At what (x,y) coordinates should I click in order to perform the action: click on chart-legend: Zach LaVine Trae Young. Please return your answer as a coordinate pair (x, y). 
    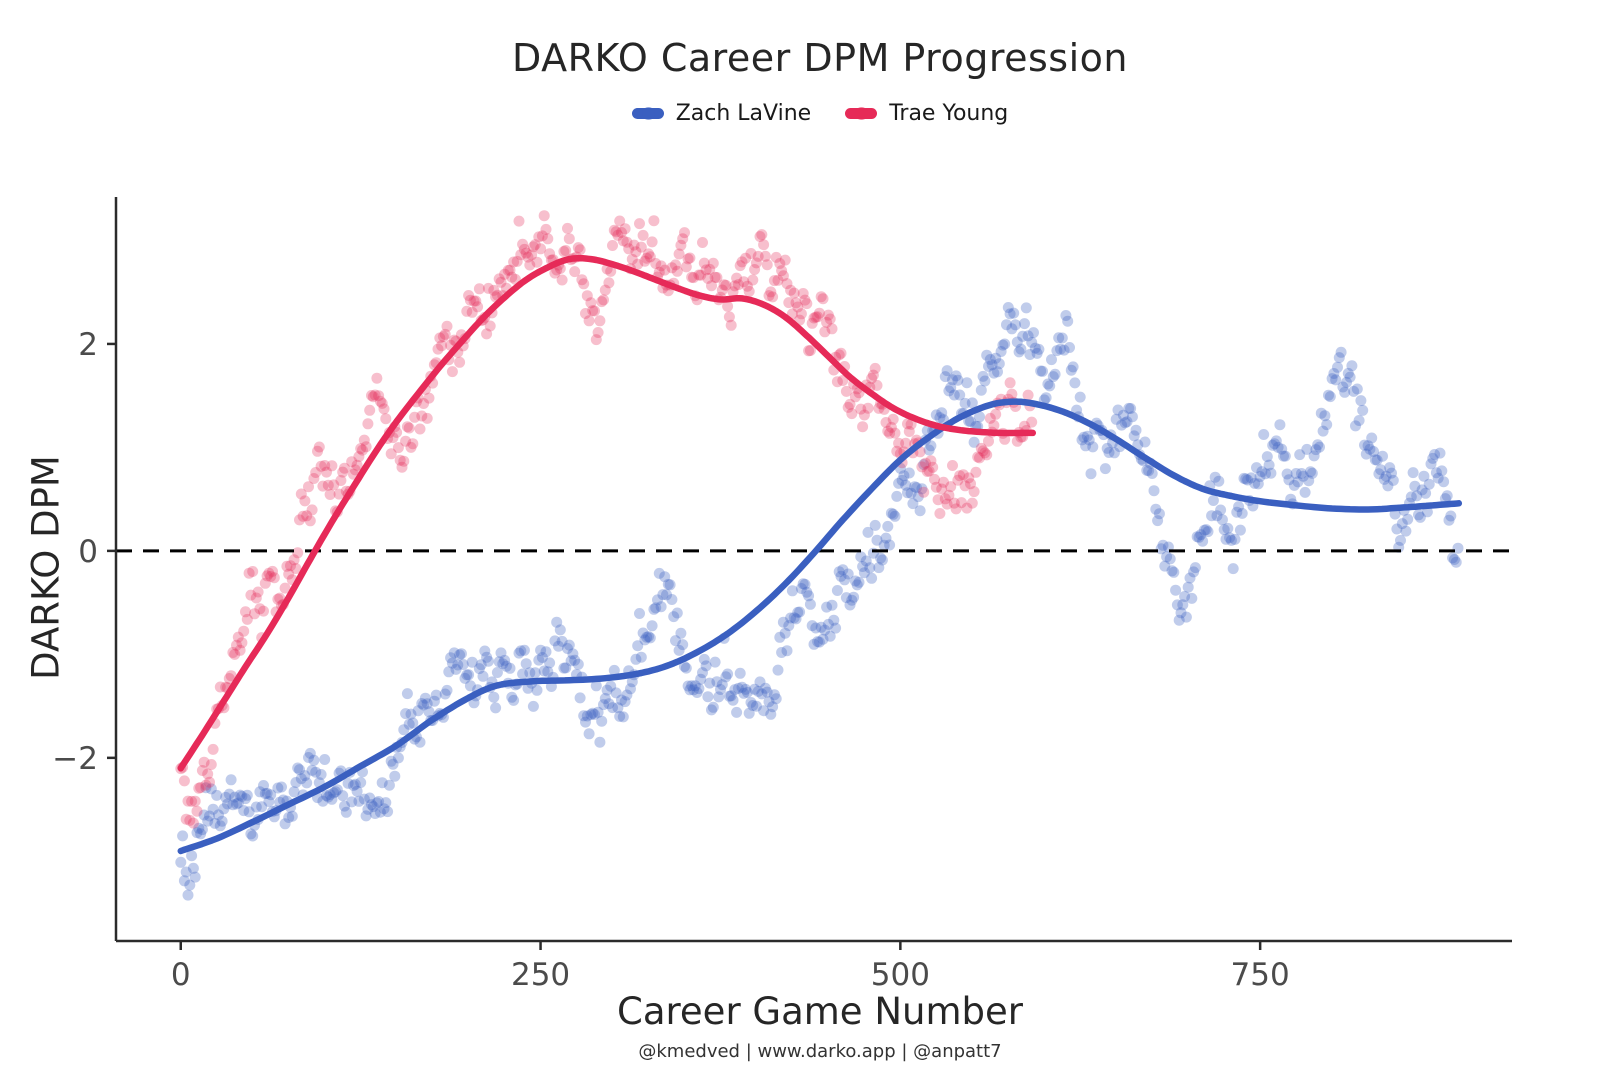
    Looking at the image, I should click on (800, 113).